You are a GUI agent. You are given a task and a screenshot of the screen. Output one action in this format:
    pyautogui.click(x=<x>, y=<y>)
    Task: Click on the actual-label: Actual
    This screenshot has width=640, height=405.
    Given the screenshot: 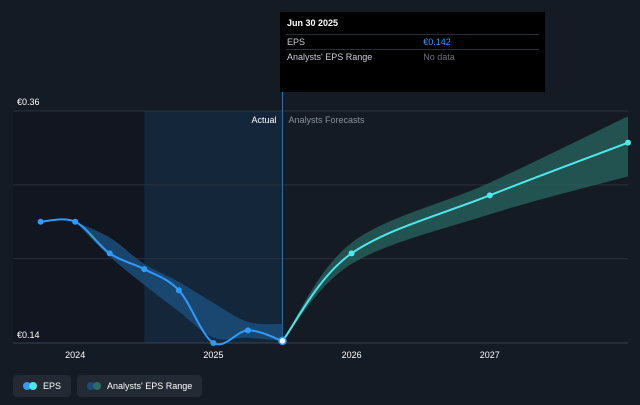 What is the action you would take?
    pyautogui.click(x=263, y=120)
    